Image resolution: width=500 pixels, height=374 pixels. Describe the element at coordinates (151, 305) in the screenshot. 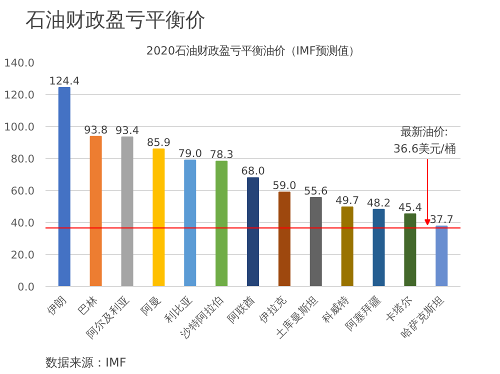

I see `x-tick-label: 阿曼` at that location.